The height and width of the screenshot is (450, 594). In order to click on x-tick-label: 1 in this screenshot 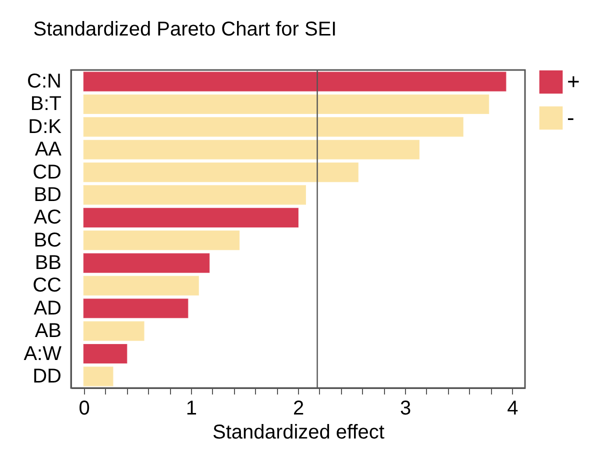, I will do `click(191, 409)`.